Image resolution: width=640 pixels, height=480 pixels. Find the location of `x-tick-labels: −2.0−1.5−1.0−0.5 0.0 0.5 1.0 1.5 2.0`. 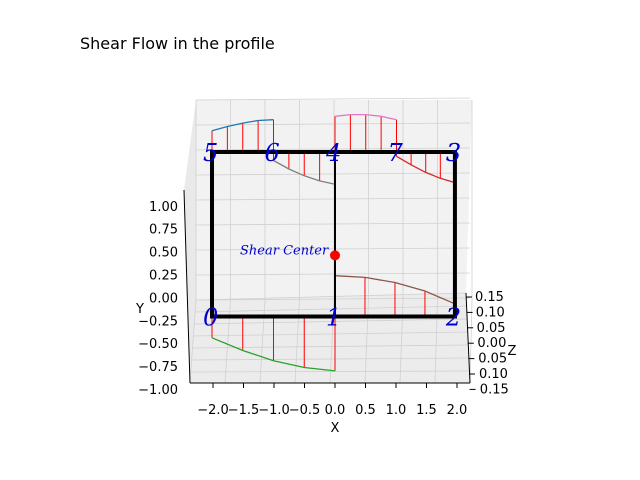

x-tick-labels: −2.0−1.5−1.0−0.5 0.0 0.5 1.0 1.5 2.0 is located at coordinates (332, 400).